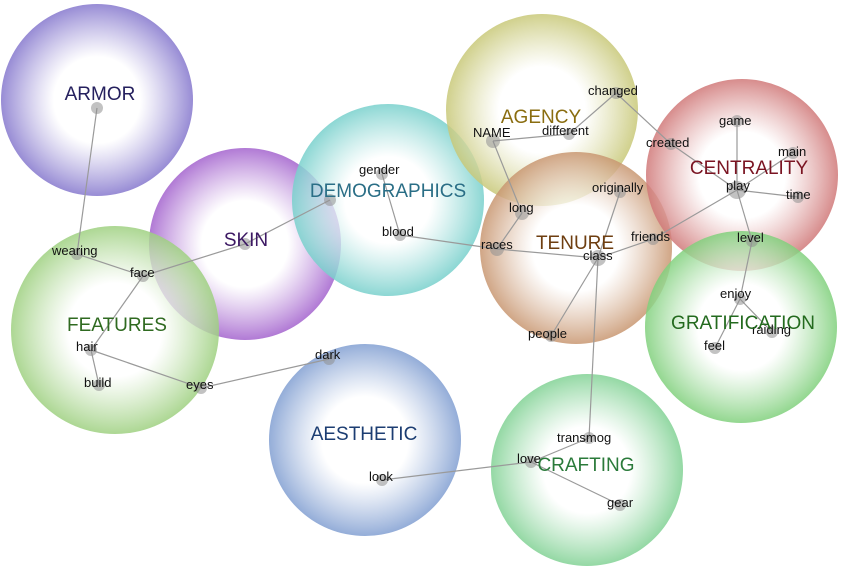 The width and height of the screenshot is (850, 572). I want to click on word-transmog: transmog, so click(584, 437).